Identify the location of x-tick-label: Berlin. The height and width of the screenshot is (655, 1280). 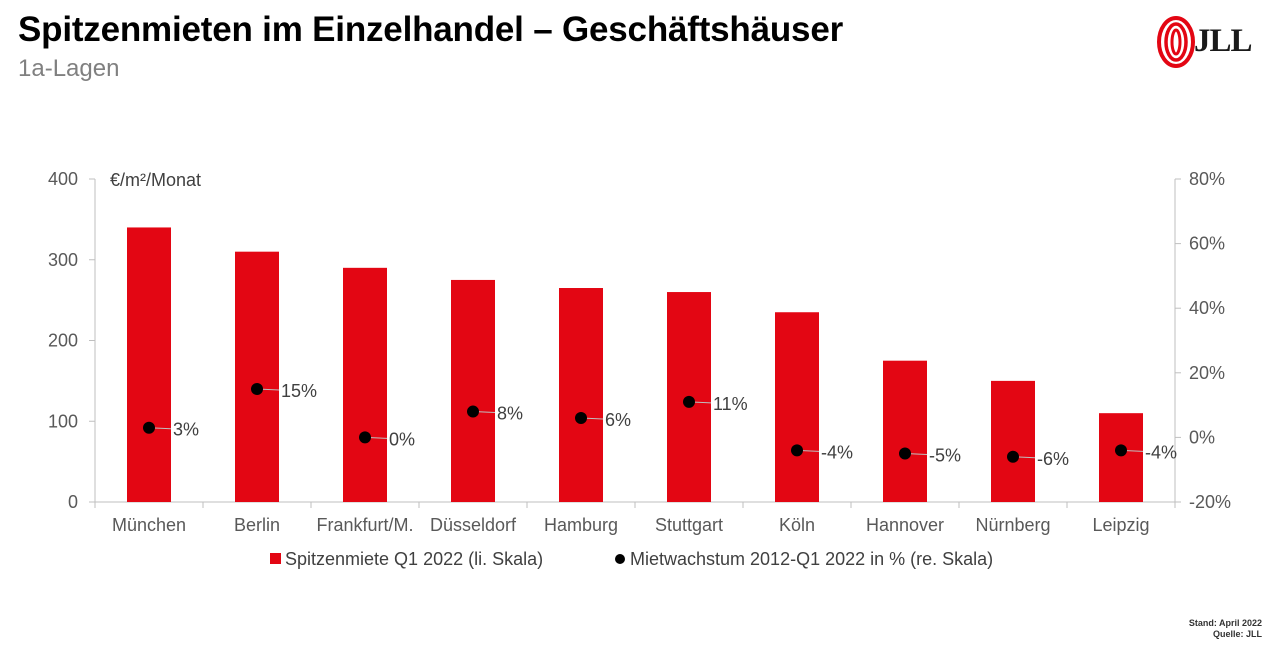
(257, 525).